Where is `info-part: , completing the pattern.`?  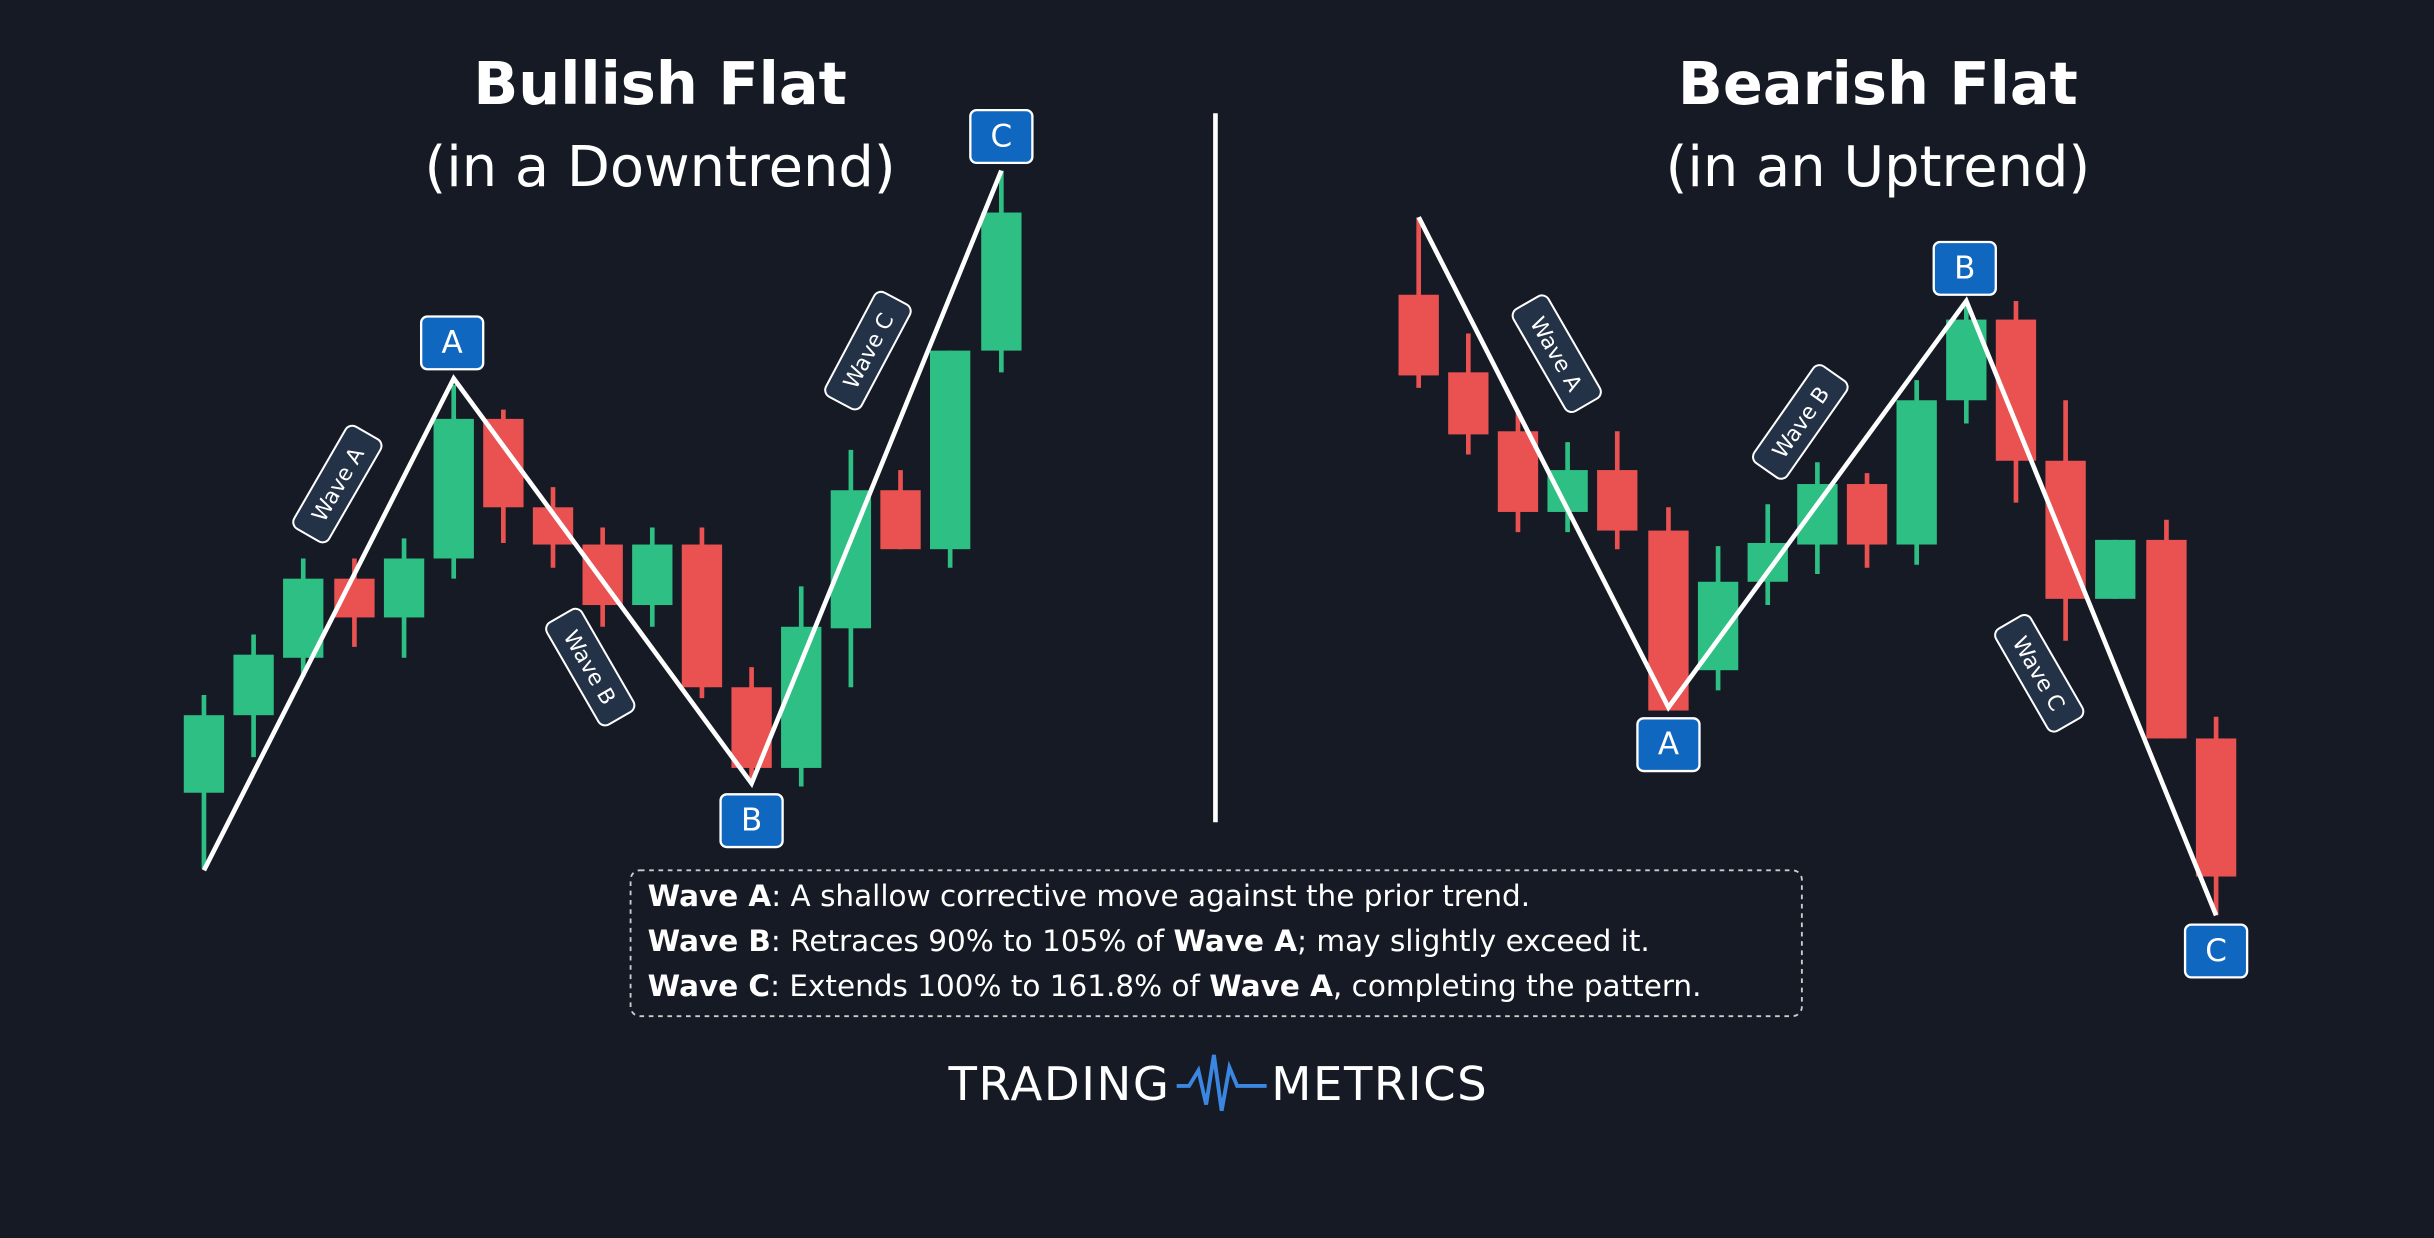 info-part: , completing the pattern. is located at coordinates (1517, 986).